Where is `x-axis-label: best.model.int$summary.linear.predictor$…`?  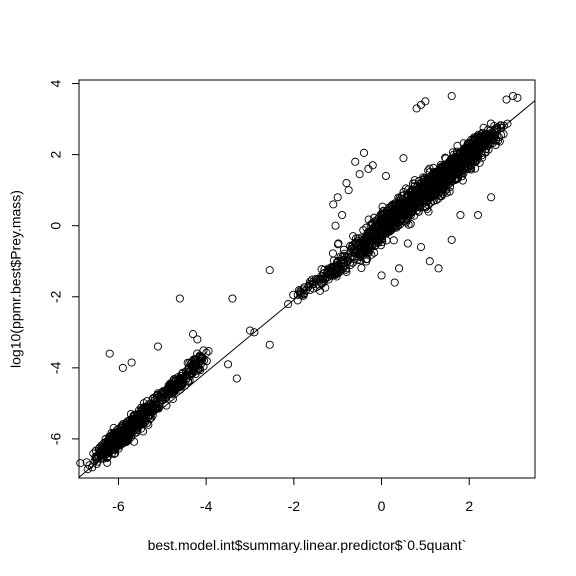 x-axis-label: best.model.int$summary.linear.predictor$… is located at coordinates (307, 545).